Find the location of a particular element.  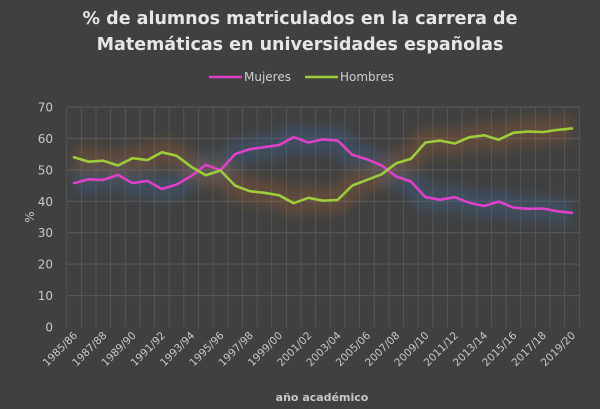

chart-title-line-2: Matemáticas en universidades españolas is located at coordinates (300, 45).